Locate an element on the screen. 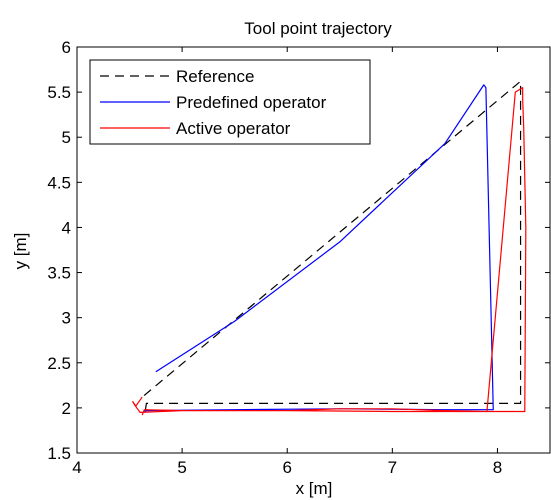 The height and width of the screenshot is (500, 551). y-tick-label: 3.5 is located at coordinates (59, 273).